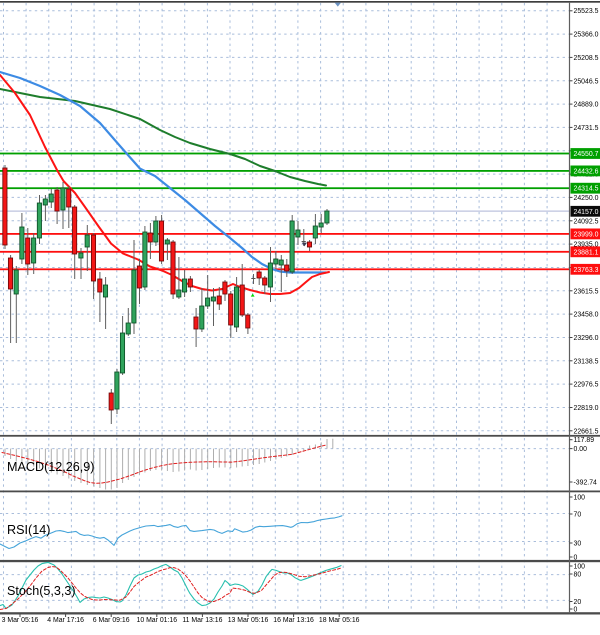 The image size is (600, 635). I want to click on svg-text: RSI(14), so click(28, 530).